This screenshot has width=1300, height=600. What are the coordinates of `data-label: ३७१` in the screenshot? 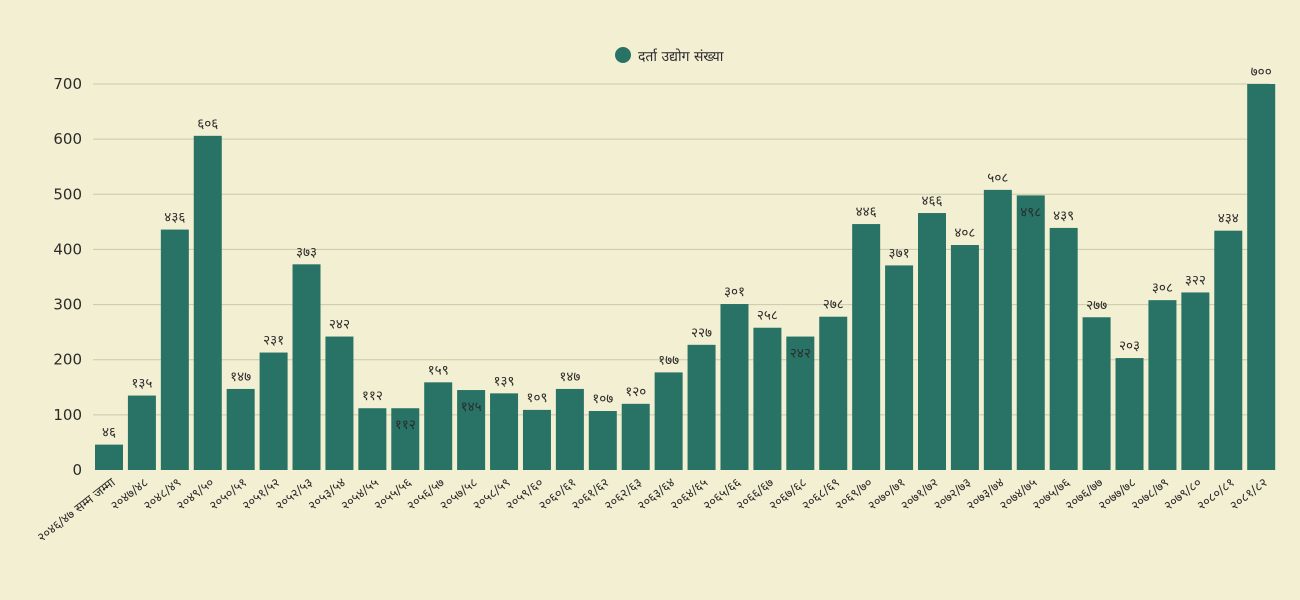 It's located at (899, 253).